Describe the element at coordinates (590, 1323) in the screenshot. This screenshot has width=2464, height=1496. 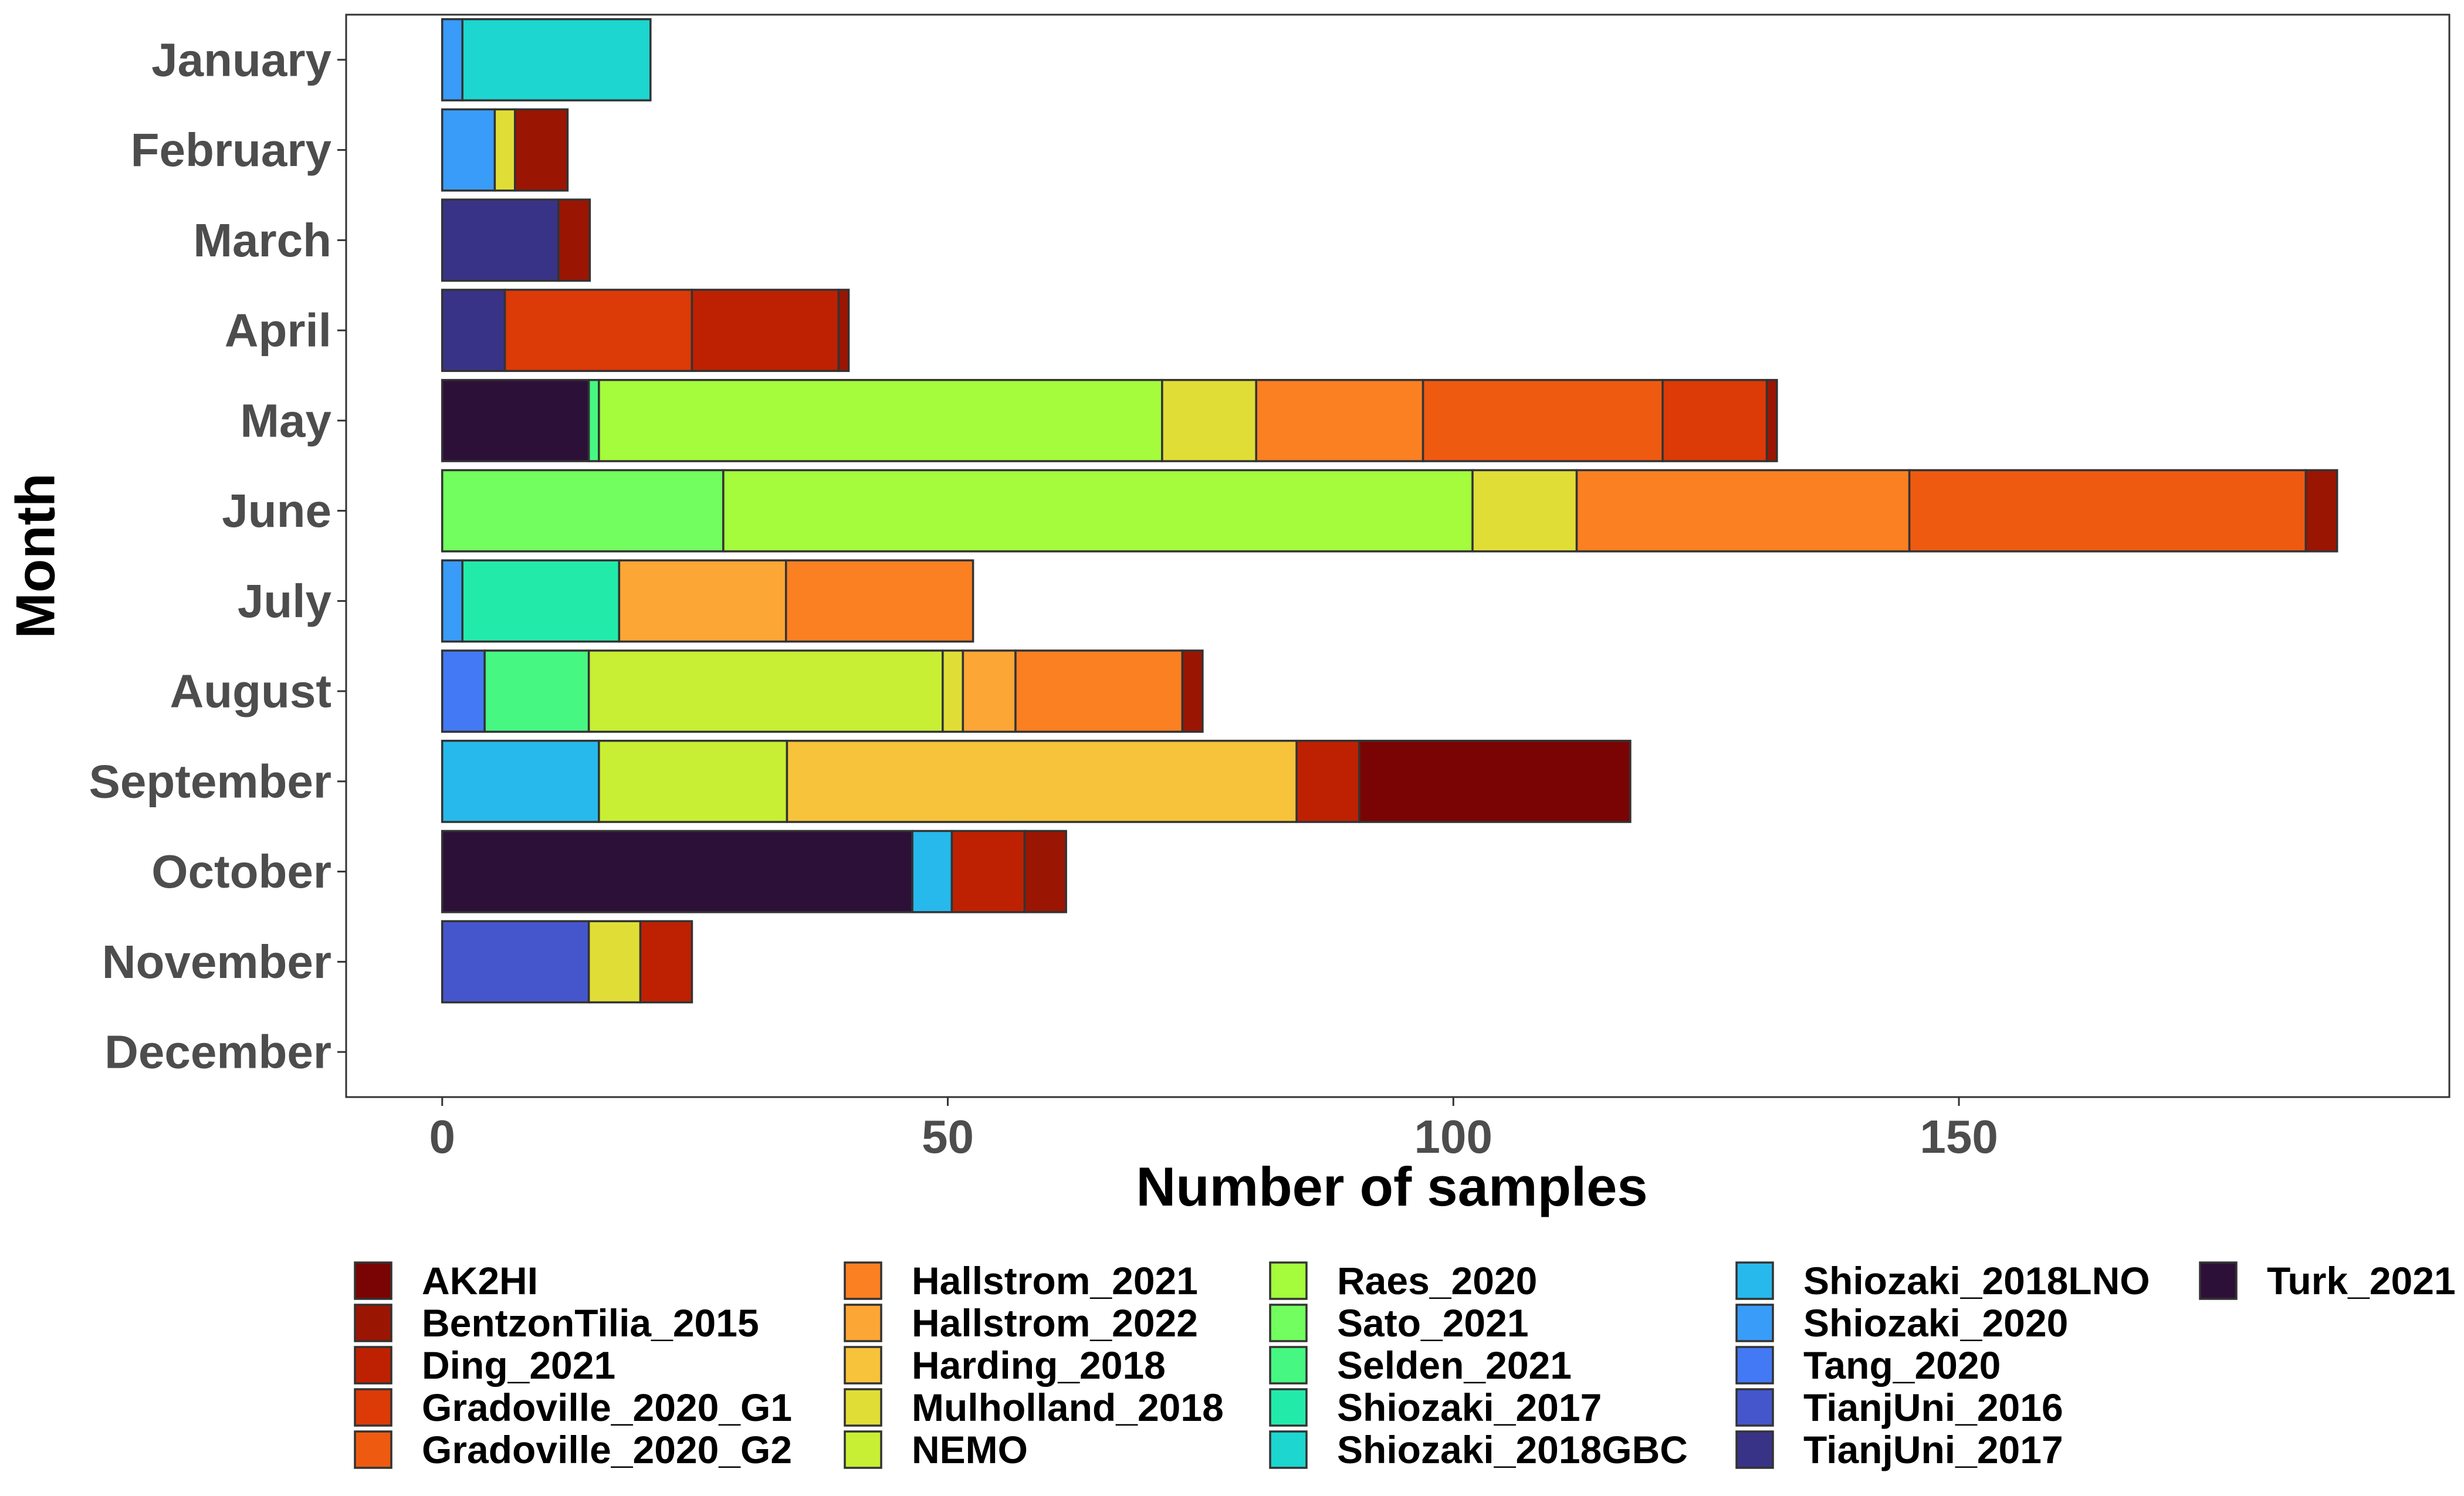
I see `legend-label-bentzontilia-2015: BentzonTilia_2015` at that location.